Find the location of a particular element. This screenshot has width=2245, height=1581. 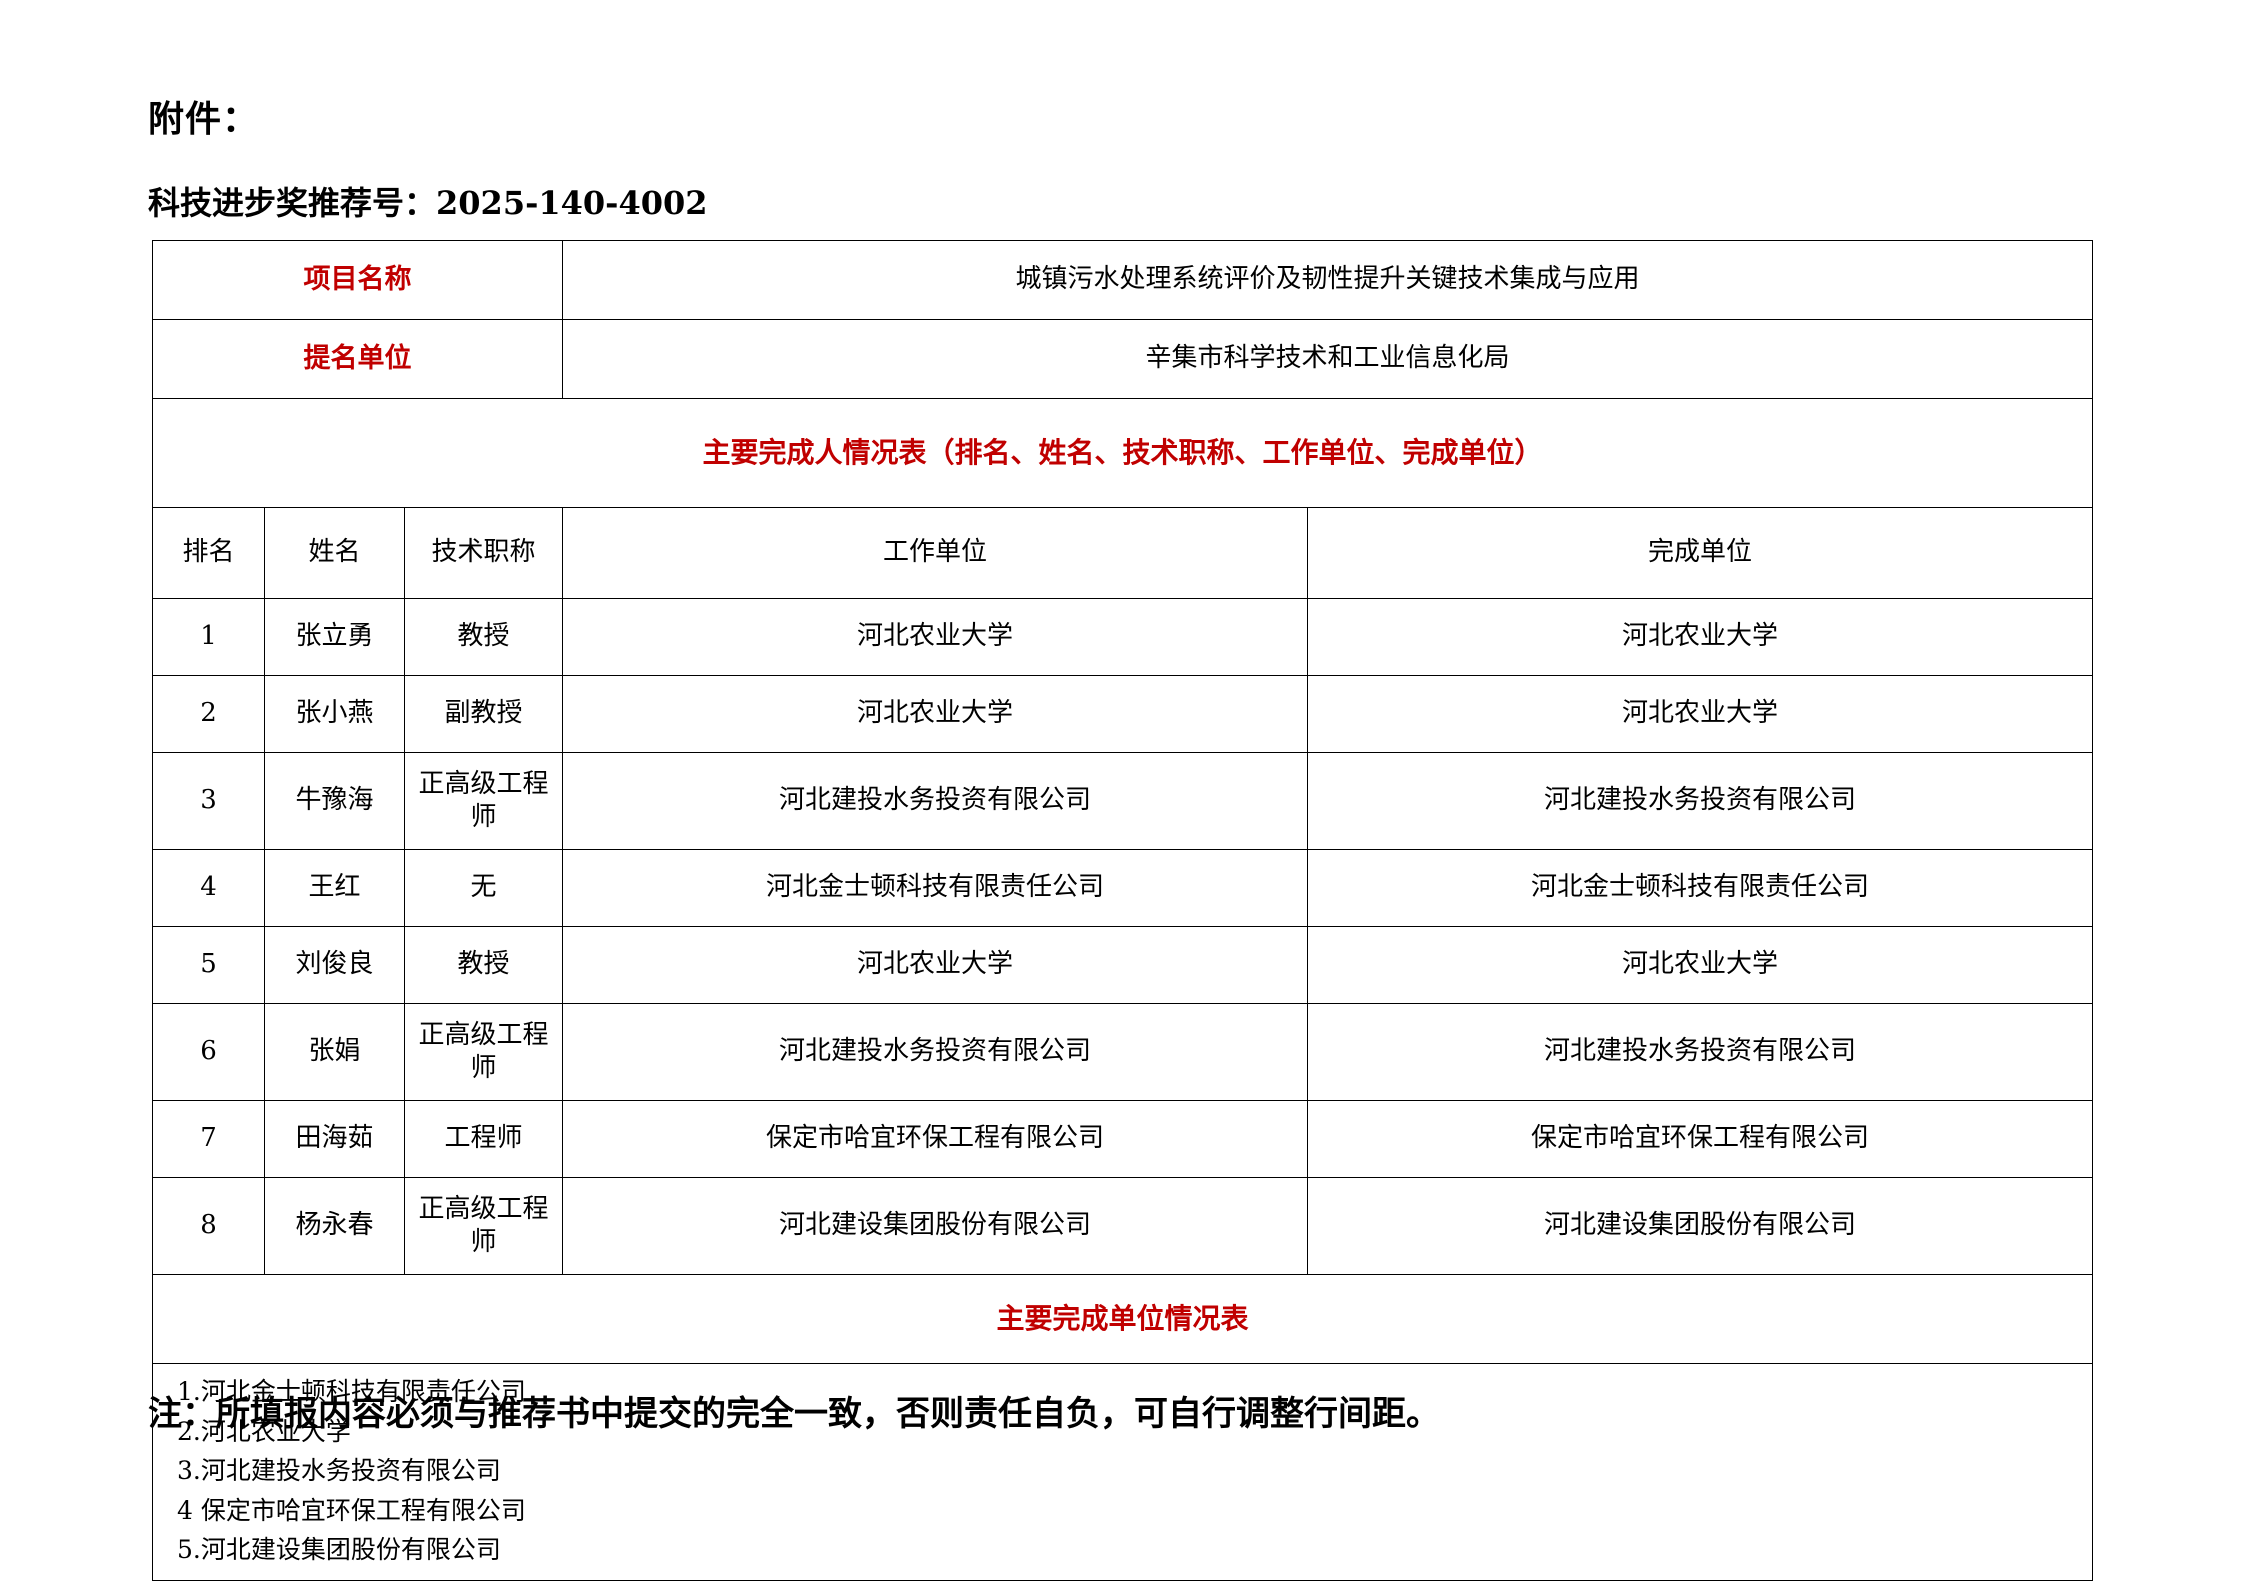

column-header-completion-unit: 完成单位 is located at coordinates (1700, 553).